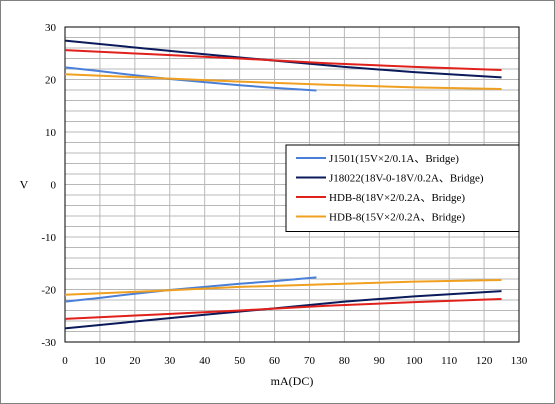 The height and width of the screenshot is (404, 555). I want to click on x-tick-label: 130, so click(519, 361).